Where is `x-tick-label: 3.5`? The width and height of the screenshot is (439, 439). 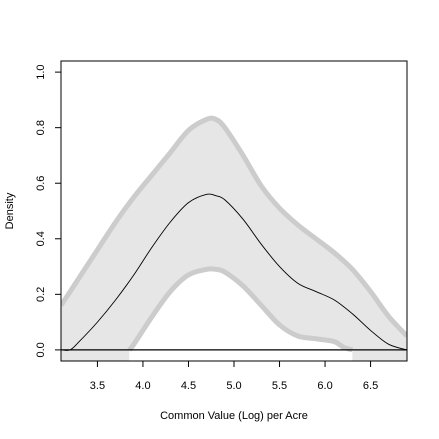 x-tick-label: 3.5 is located at coordinates (97, 386).